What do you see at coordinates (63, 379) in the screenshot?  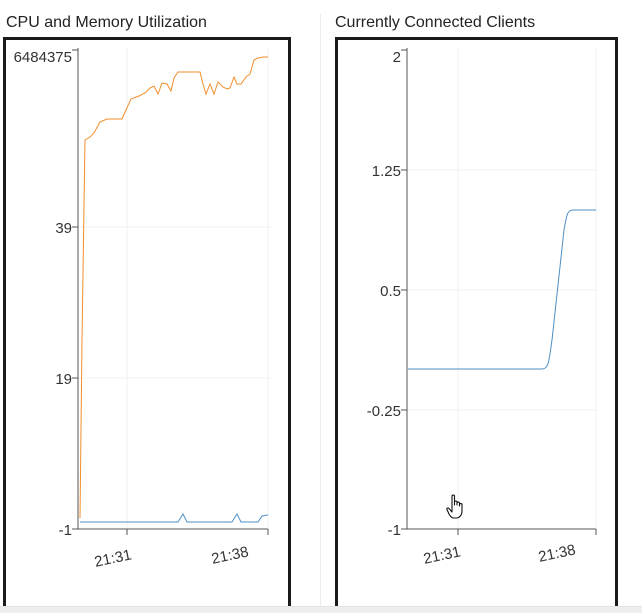 I see `y-tick-label: 19` at bounding box center [63, 379].